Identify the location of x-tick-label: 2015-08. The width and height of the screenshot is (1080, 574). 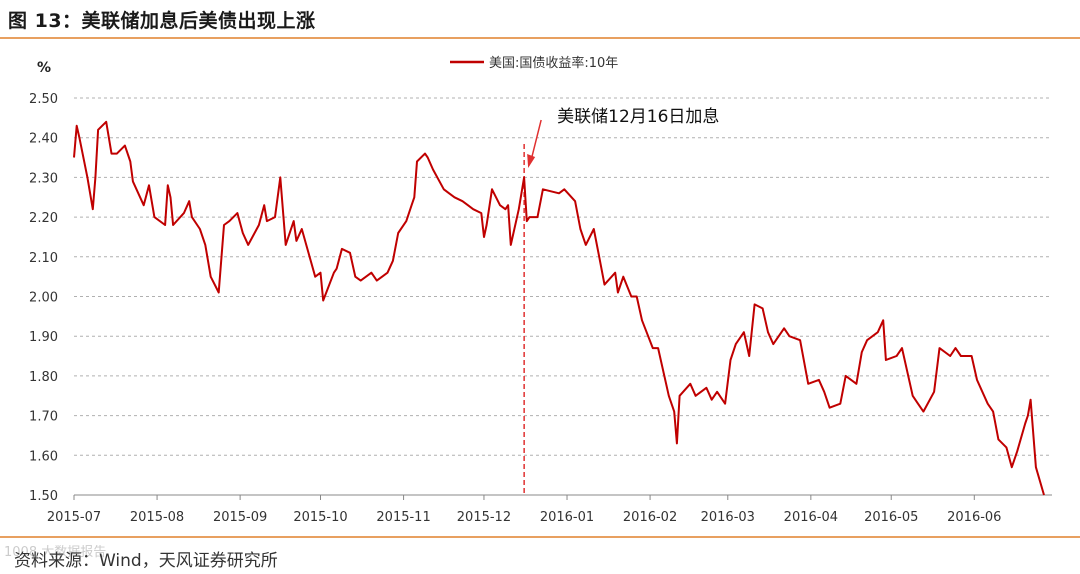
(157, 517).